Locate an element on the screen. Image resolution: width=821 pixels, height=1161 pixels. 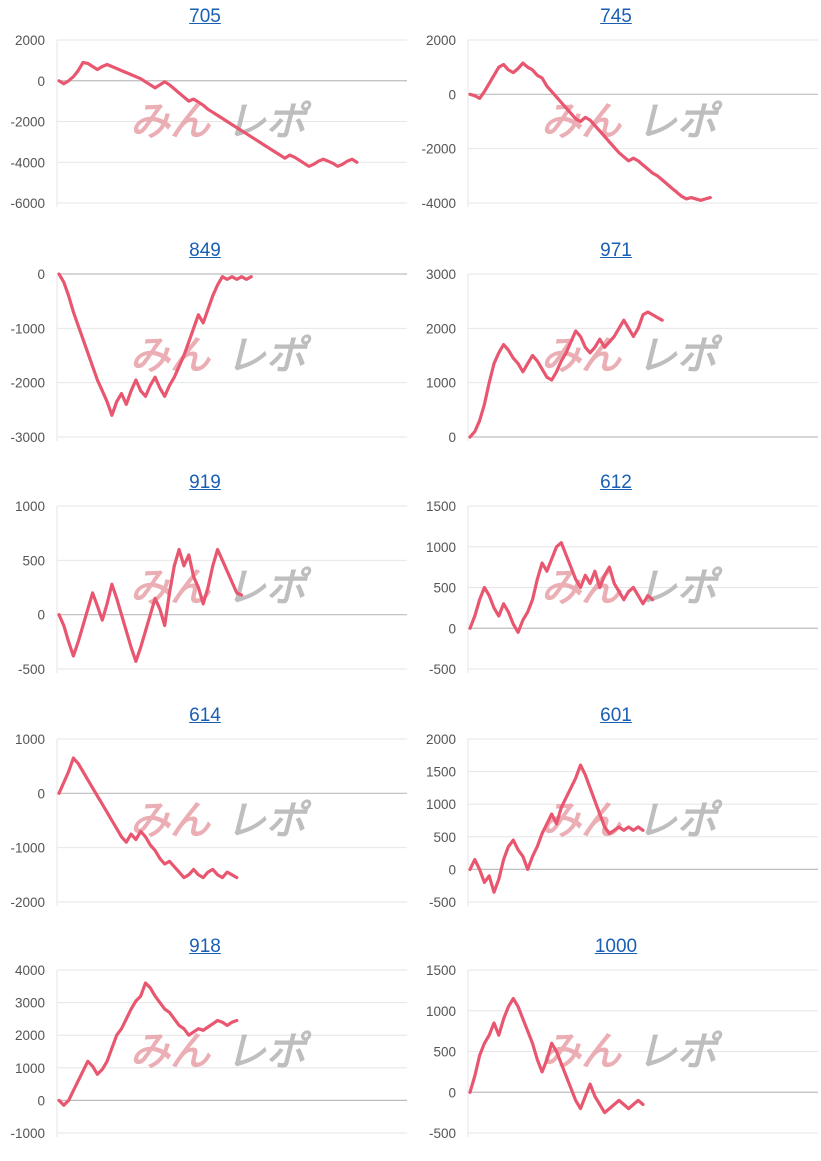
y-tick-label: 4000 is located at coordinates (30, 970).